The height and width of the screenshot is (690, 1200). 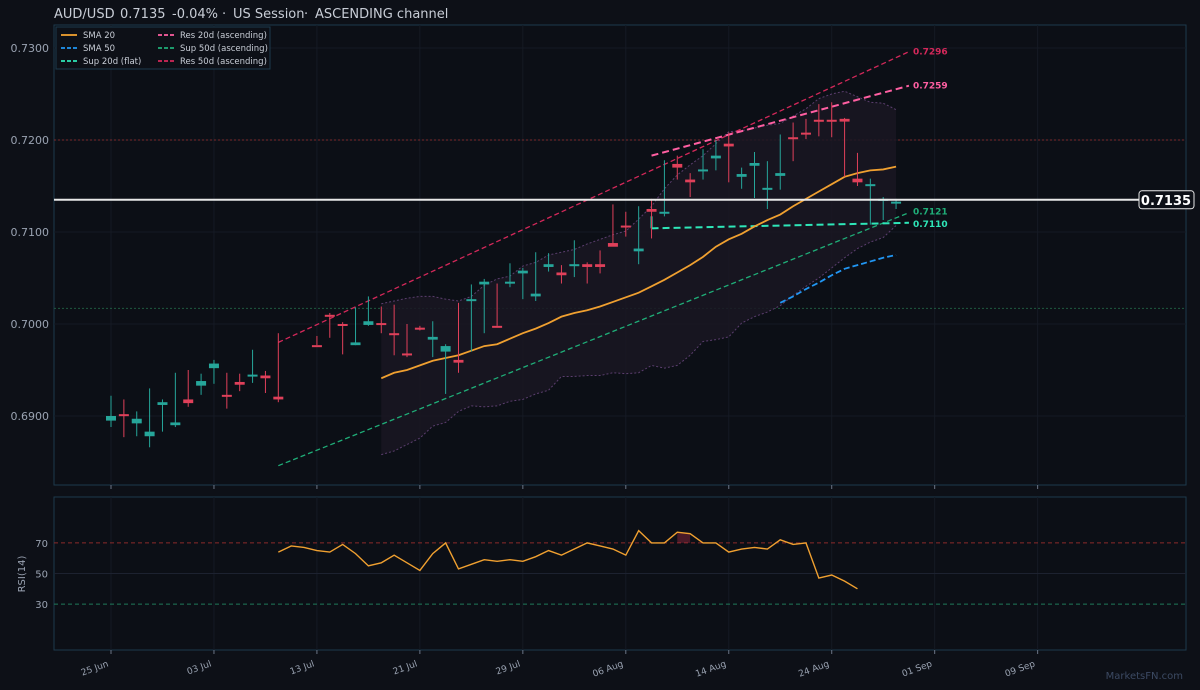 What do you see at coordinates (269, 14) in the screenshot?
I see `header-session: US Session` at bounding box center [269, 14].